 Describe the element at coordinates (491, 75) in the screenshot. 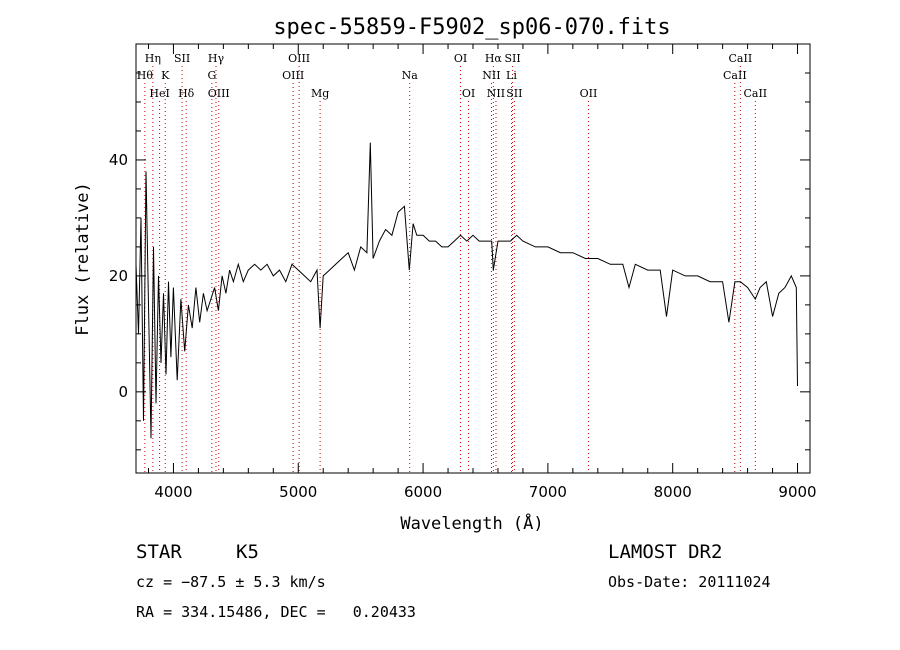

I see `line-marker-label-16: NII` at that location.